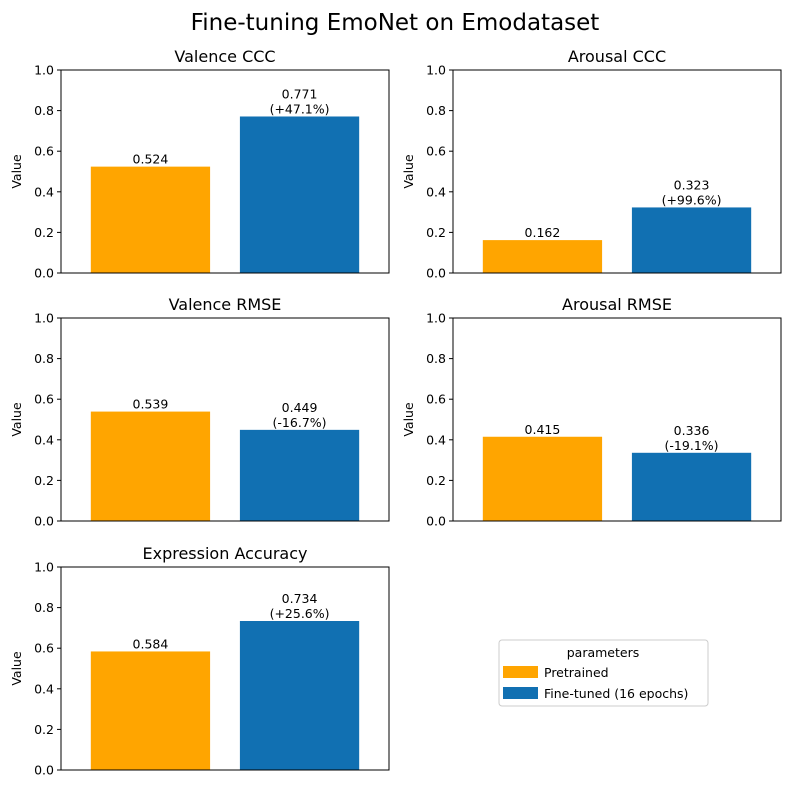  What do you see at coordinates (543, 429) in the screenshot?
I see `bar-value-label: 0.415` at bounding box center [543, 429].